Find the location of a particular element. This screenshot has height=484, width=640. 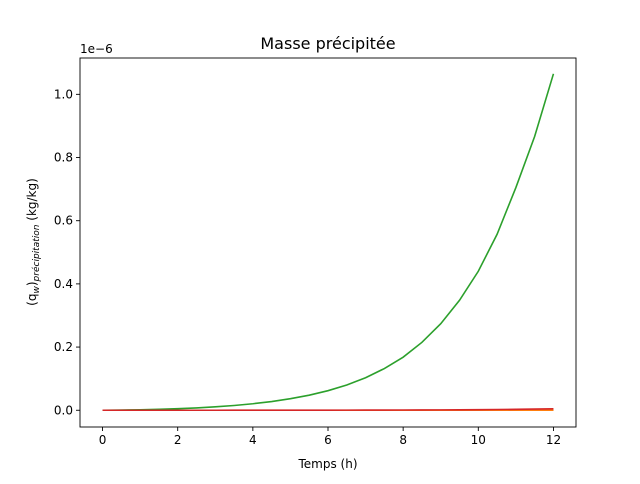

y-axis-label-close: ) is located at coordinates (32, 283).